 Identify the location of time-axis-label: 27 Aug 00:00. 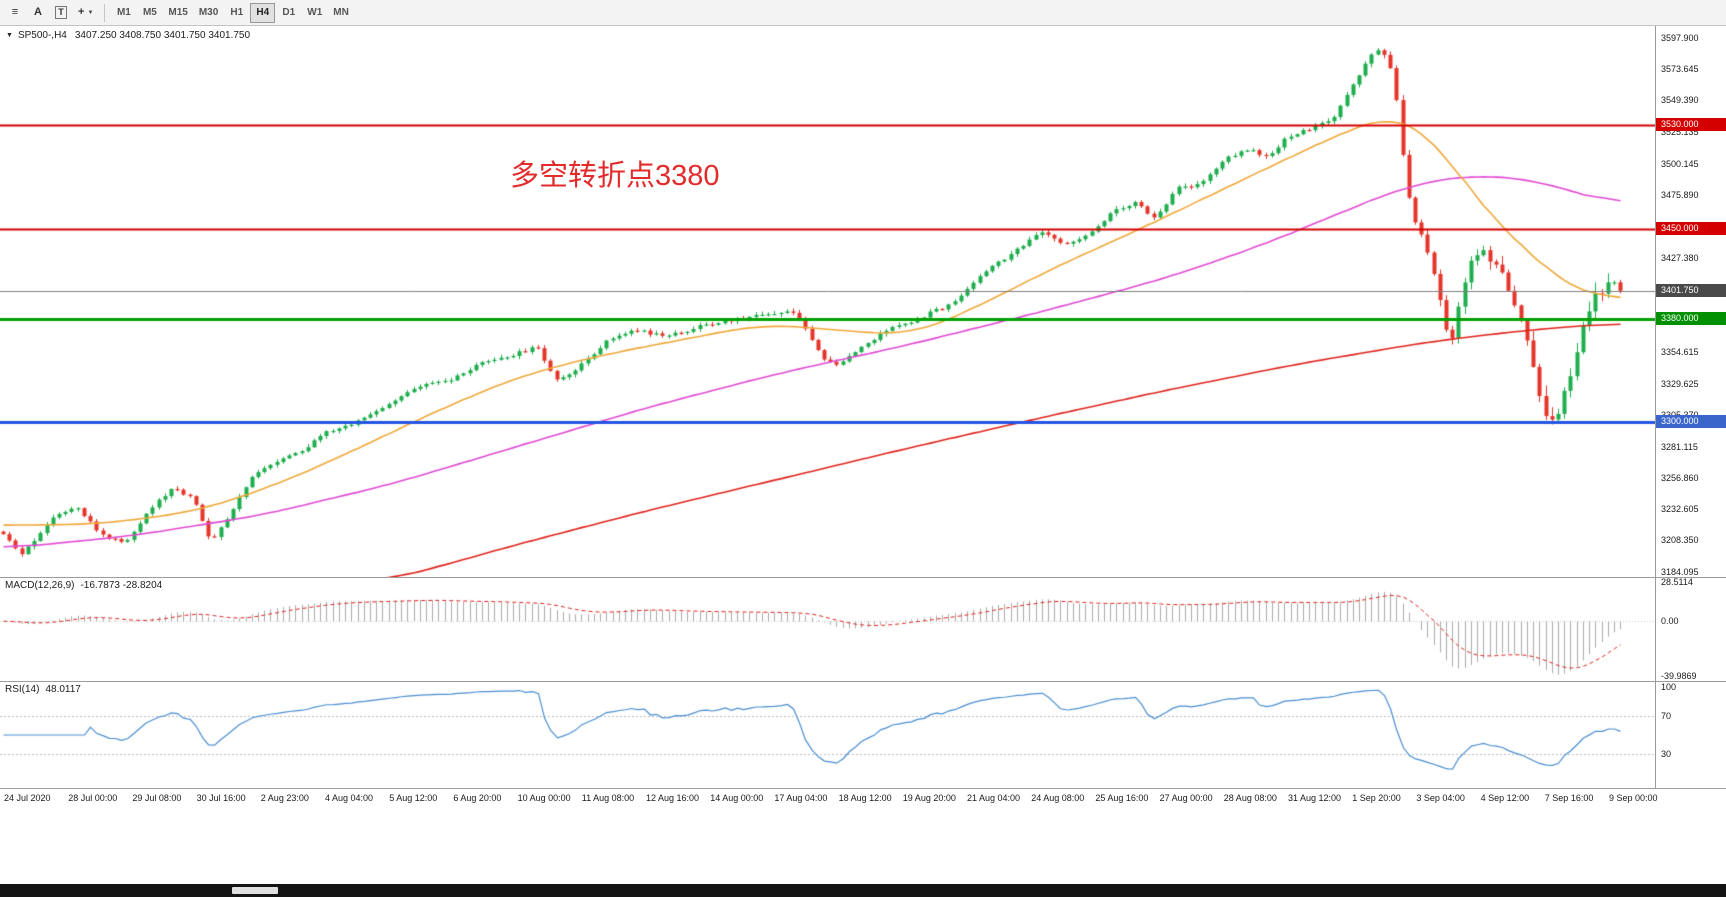
(1186, 798).